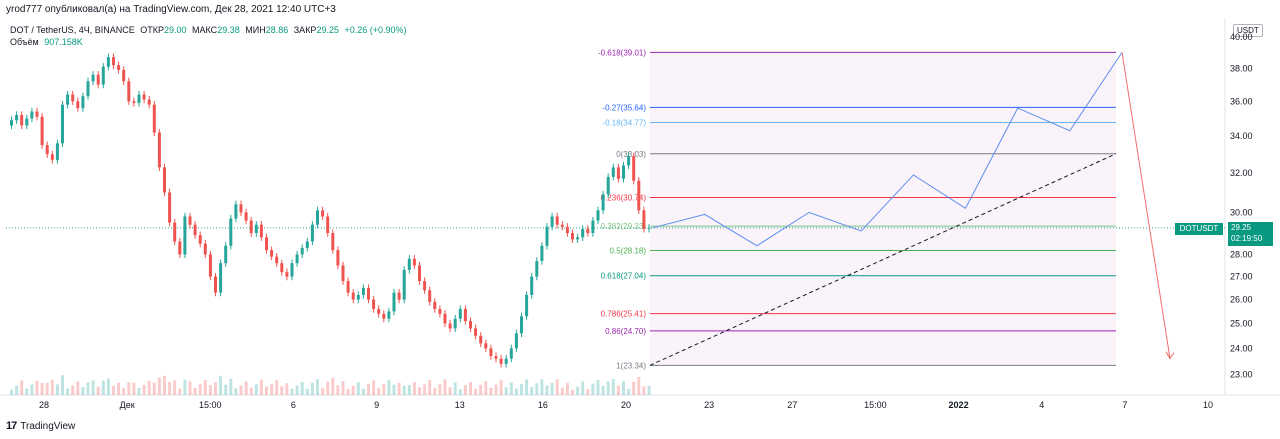 The width and height of the screenshot is (1280, 439). What do you see at coordinates (63, 42) in the screenshot?
I see `volume-value: 907.158K` at bounding box center [63, 42].